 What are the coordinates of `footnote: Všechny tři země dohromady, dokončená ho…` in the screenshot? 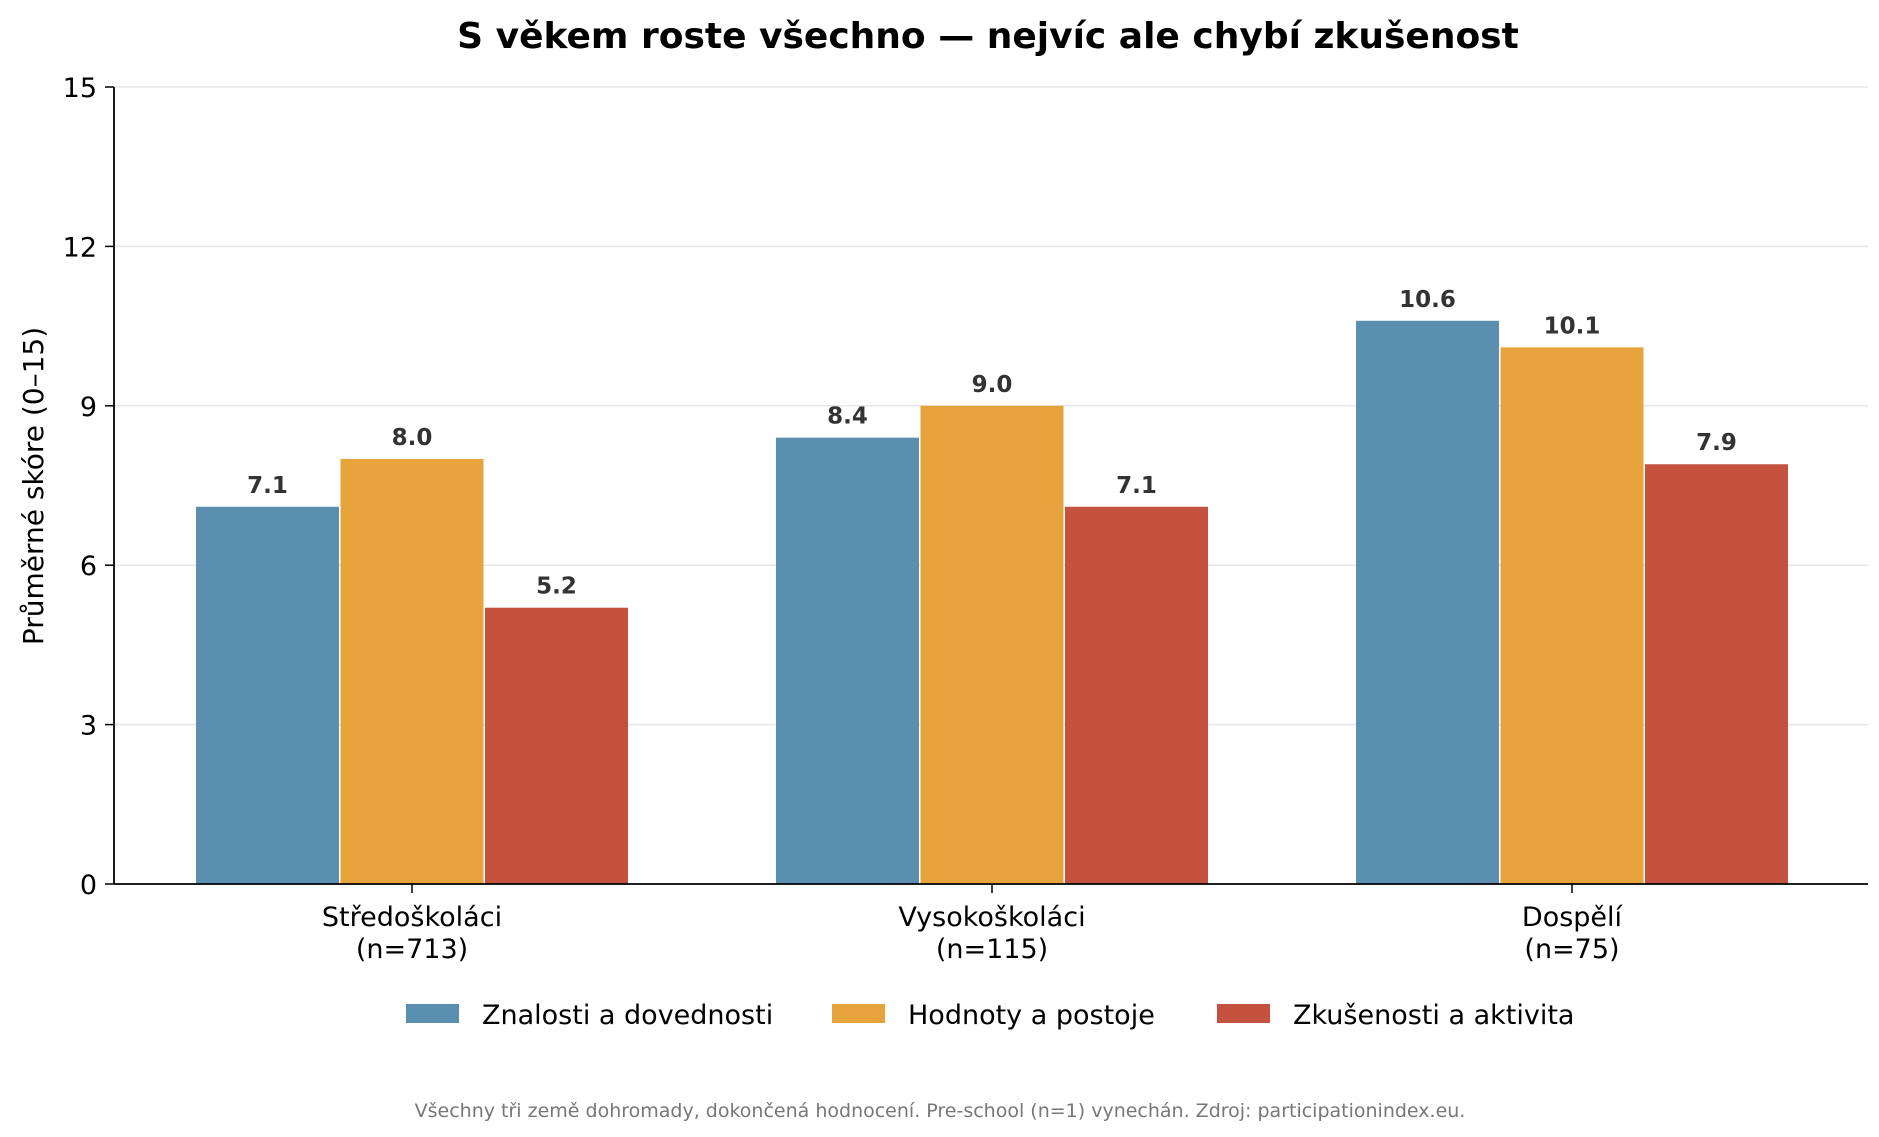 It's located at (940, 1111).